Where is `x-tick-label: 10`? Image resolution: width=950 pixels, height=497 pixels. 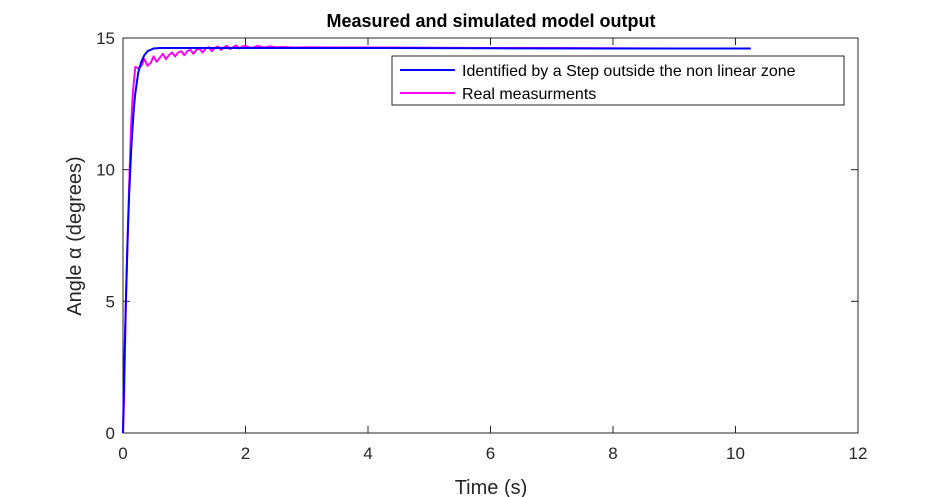 x-tick-label: 10 is located at coordinates (735, 453).